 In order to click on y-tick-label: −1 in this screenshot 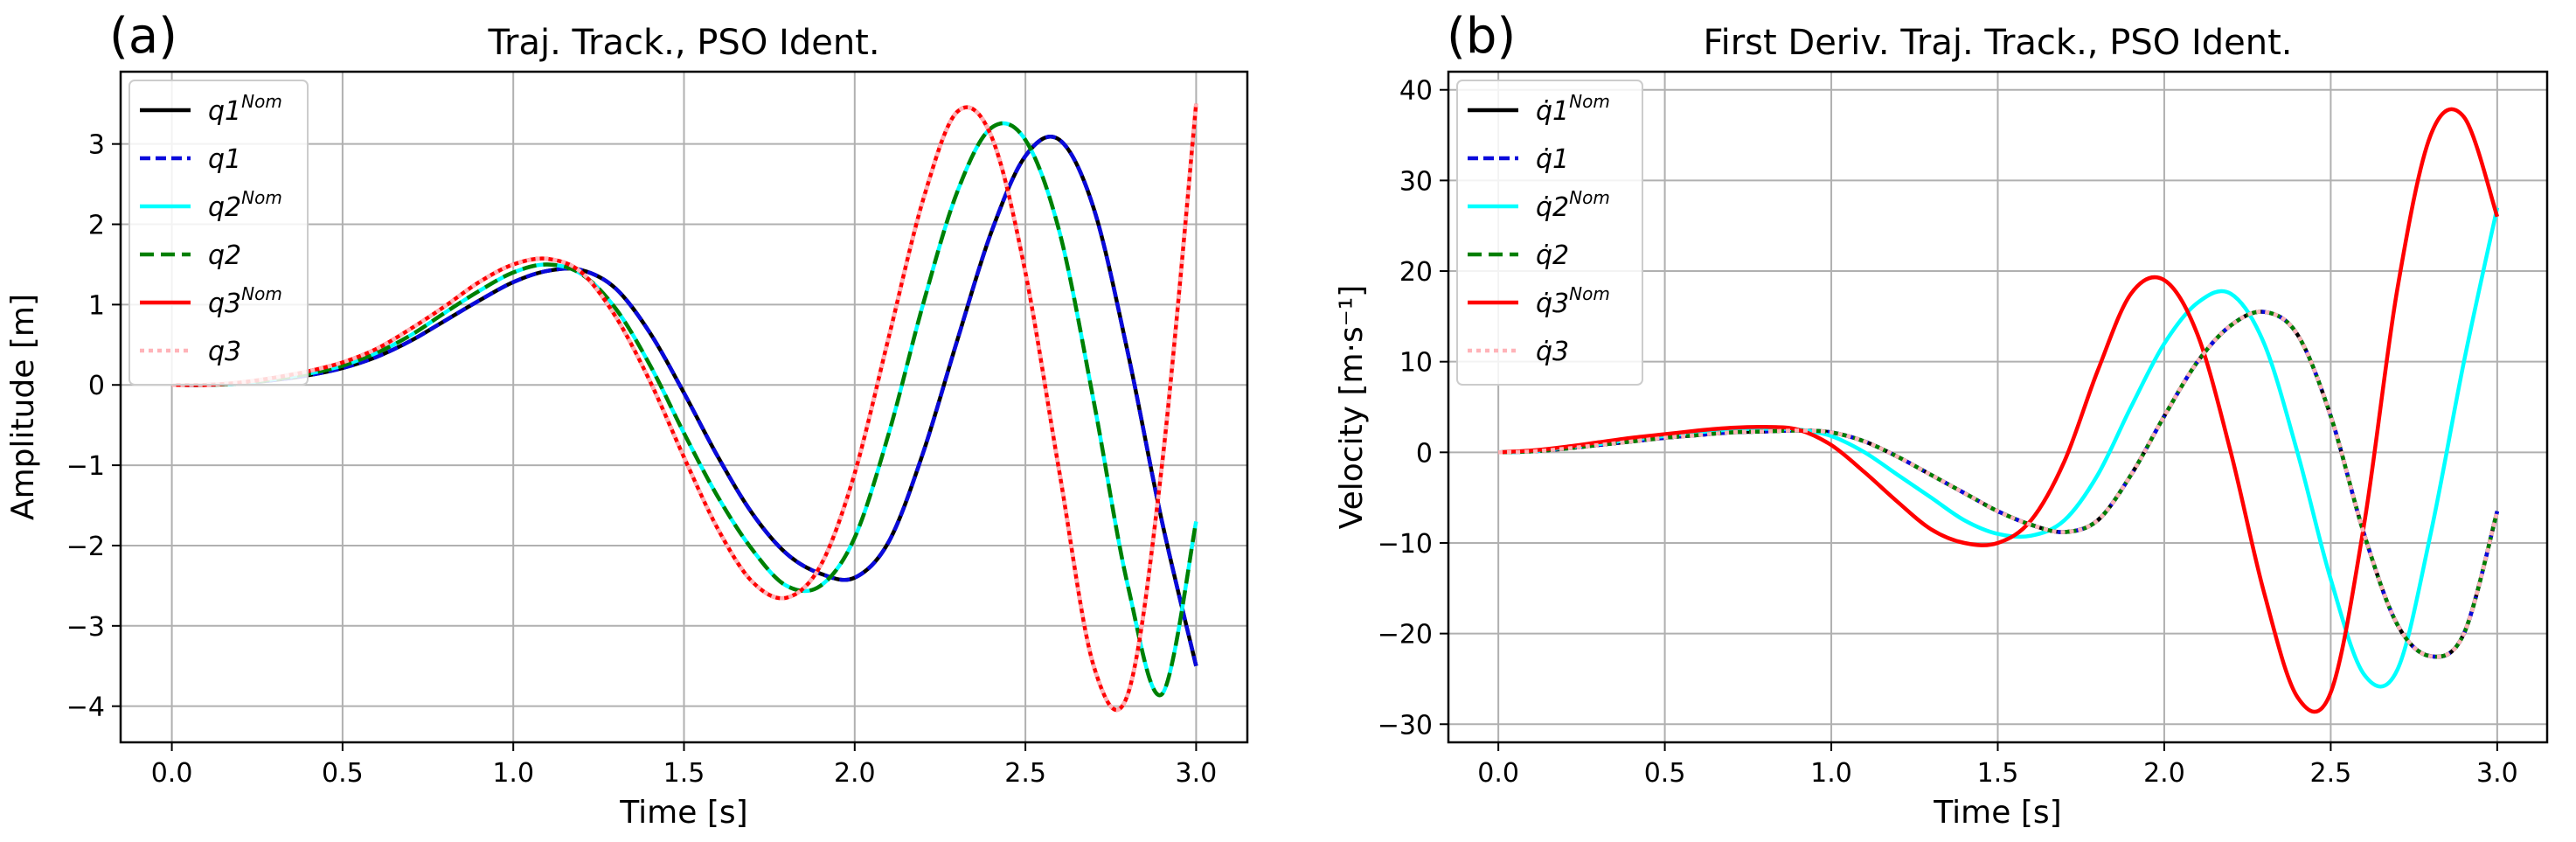, I will do `click(85, 466)`.